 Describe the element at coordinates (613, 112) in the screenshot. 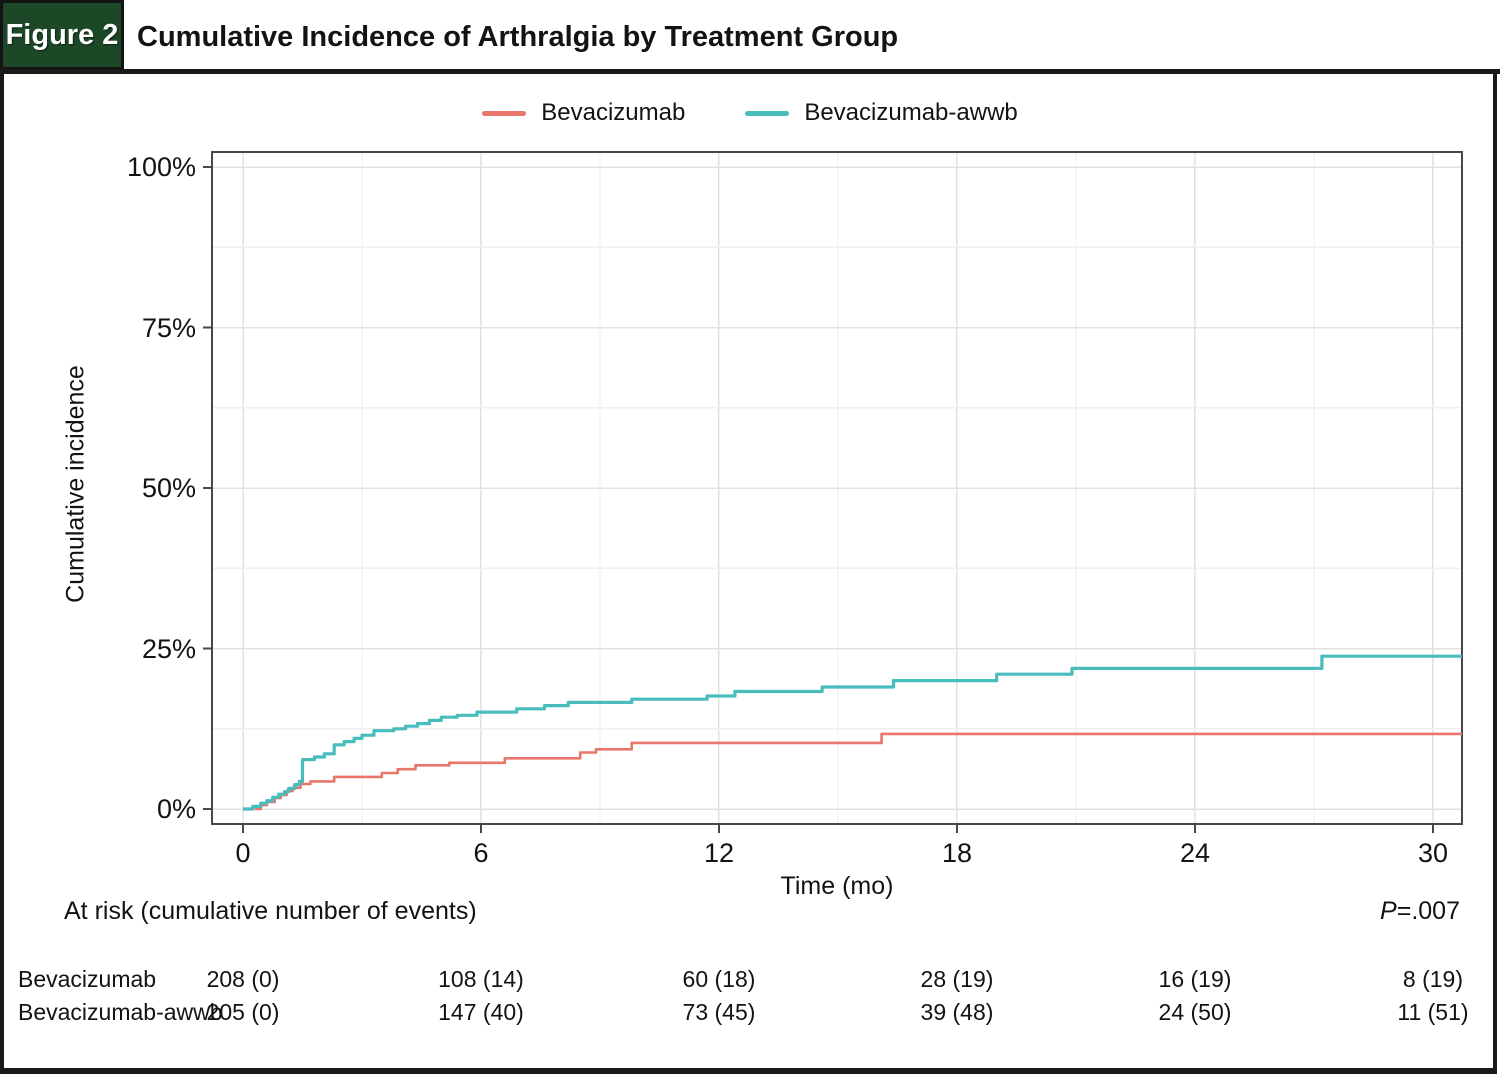

I see `legend-label-bevacizumab: Bevacizumab` at that location.